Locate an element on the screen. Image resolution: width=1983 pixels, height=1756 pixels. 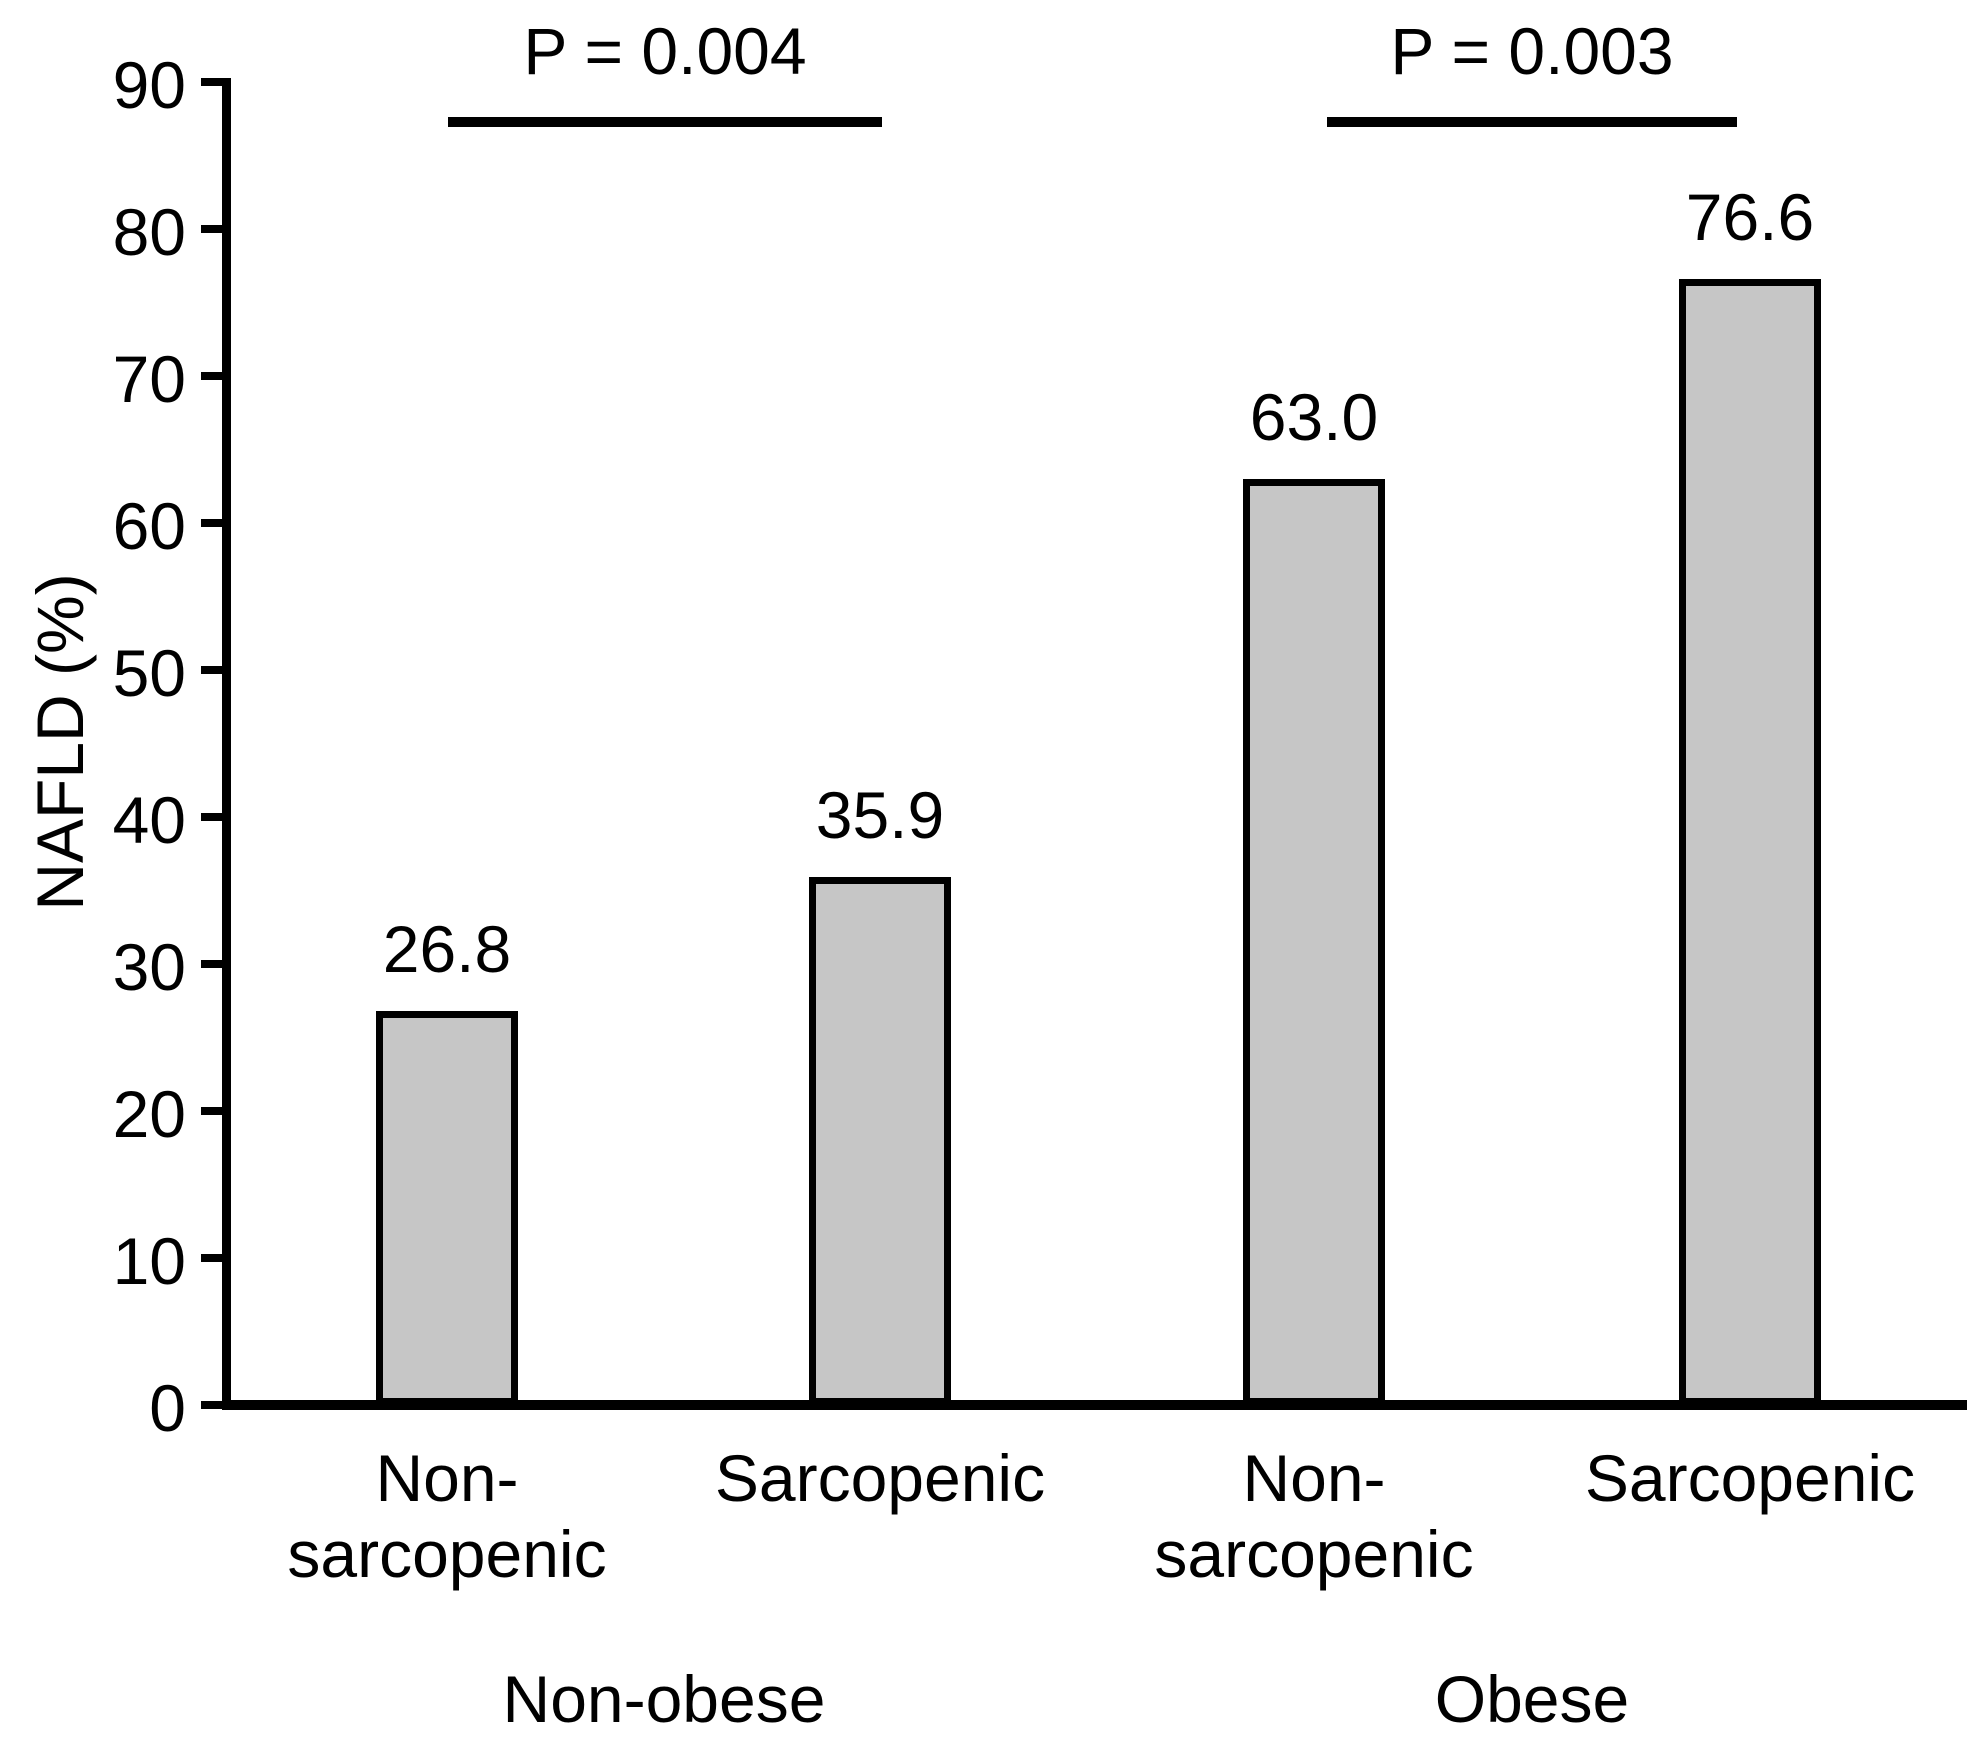
bar-value-label: 63.0 is located at coordinates (1314, 416).